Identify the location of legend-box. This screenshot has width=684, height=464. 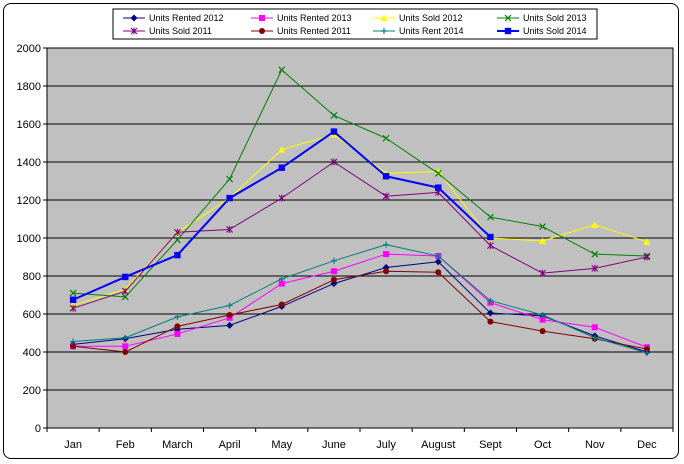
(355, 24).